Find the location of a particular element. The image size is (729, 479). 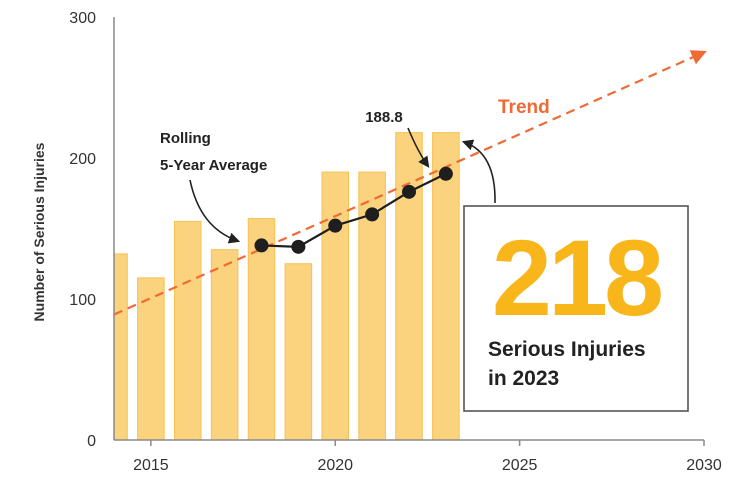

callout-box is located at coordinates (576, 308).